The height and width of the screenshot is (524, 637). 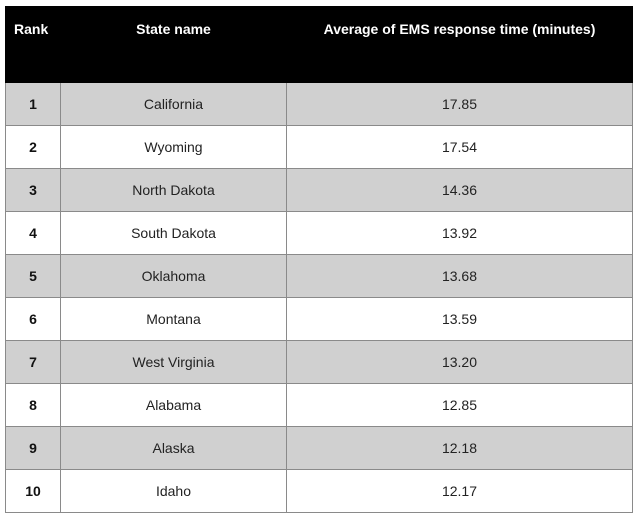 I want to click on table-row: 9 Alaska 12.18, so click(x=319, y=448).